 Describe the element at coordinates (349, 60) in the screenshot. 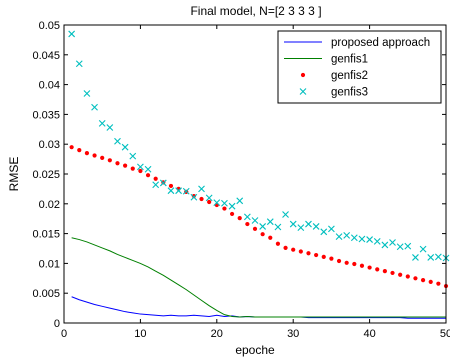

I see `legend-label: genfis1` at that location.